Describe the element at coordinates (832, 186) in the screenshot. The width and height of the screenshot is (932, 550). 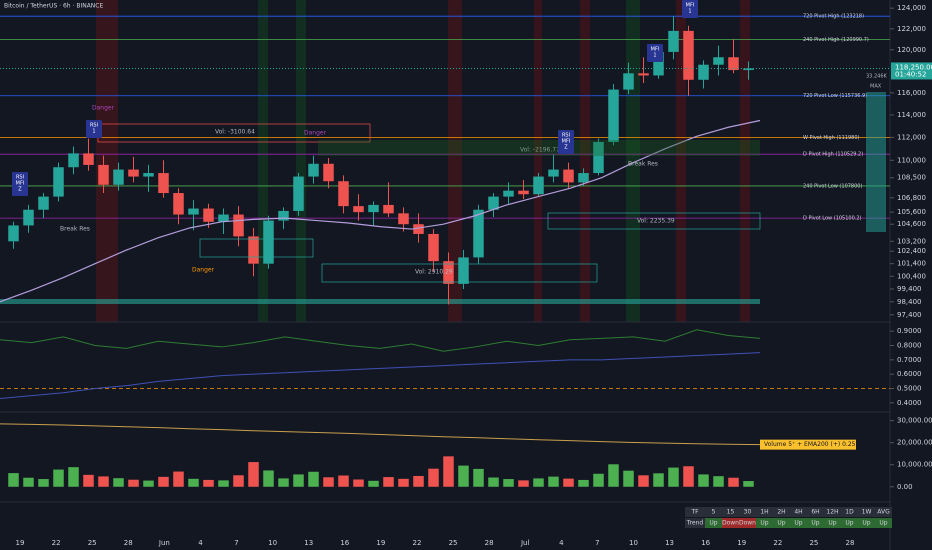
I see `pivot-label: 240 Pivot Low (107800)` at that location.